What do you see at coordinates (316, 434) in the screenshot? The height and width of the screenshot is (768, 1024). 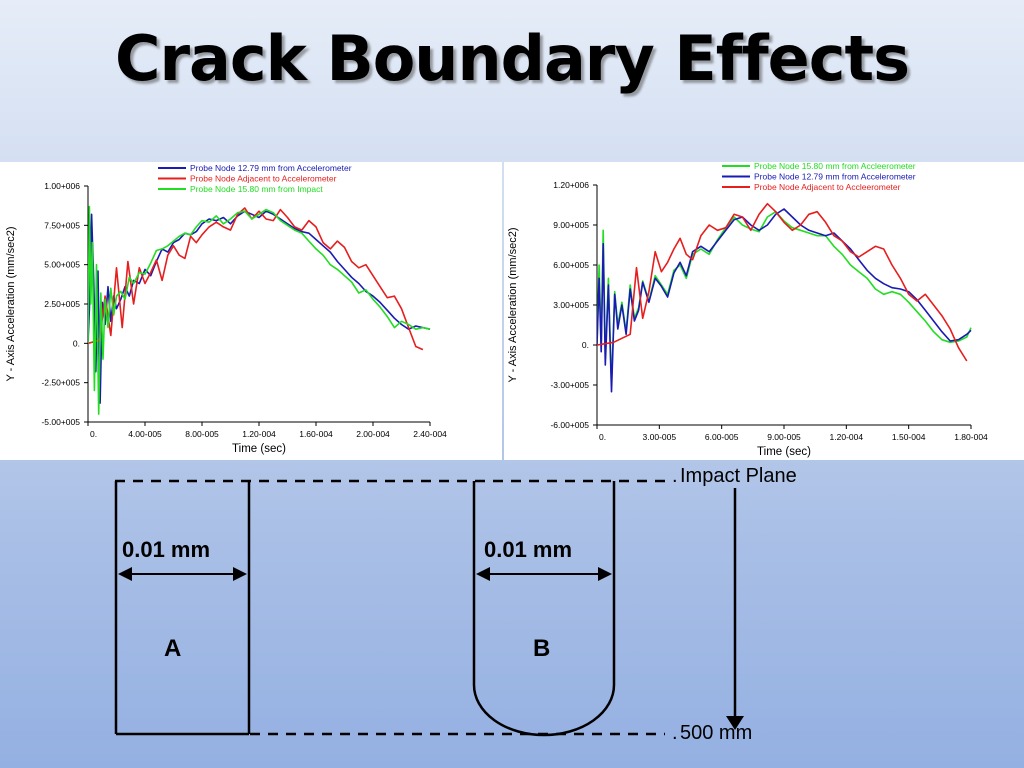 I see `chart-0-x-tick-label: 1.60-004` at bounding box center [316, 434].